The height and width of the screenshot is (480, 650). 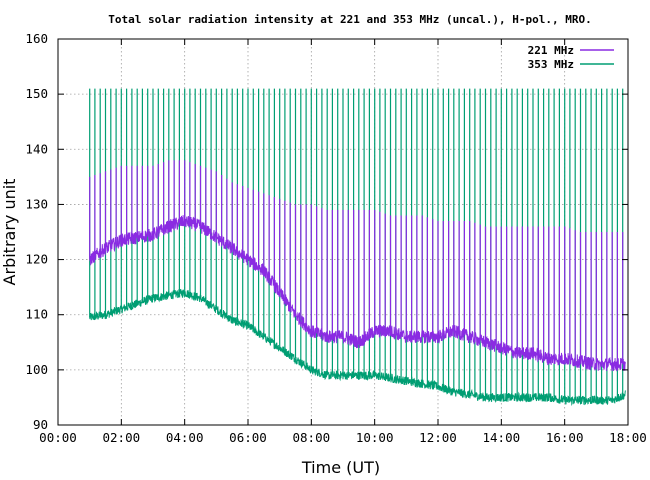 What do you see at coordinates (36, 203) in the screenshot?
I see `y-tick-label: 130` at bounding box center [36, 203].